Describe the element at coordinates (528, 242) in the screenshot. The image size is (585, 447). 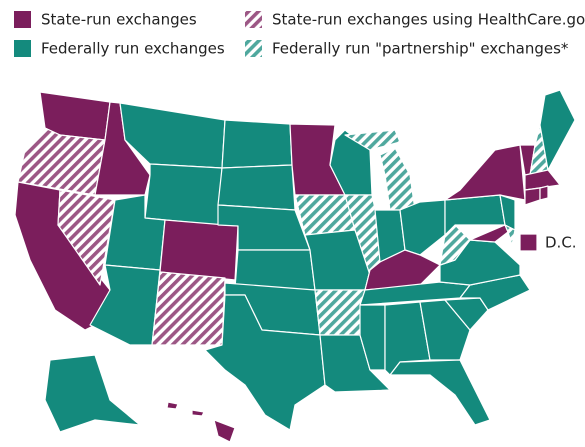
I see `dc-swatch` at that location.